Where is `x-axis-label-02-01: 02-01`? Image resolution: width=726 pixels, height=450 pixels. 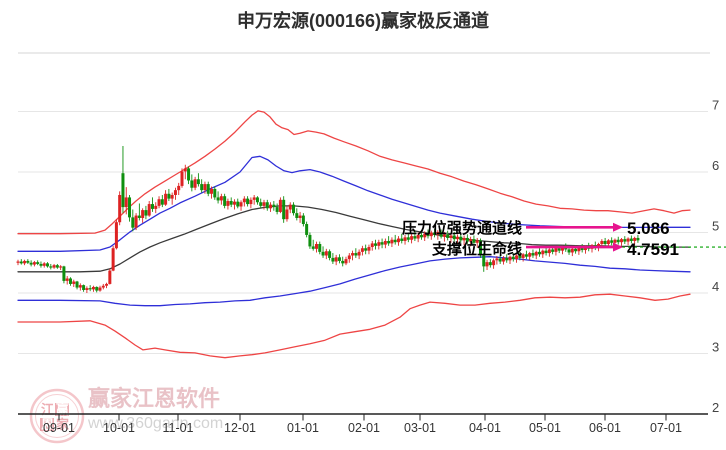 x-axis-label-02-01: 02-01 is located at coordinates (364, 428).